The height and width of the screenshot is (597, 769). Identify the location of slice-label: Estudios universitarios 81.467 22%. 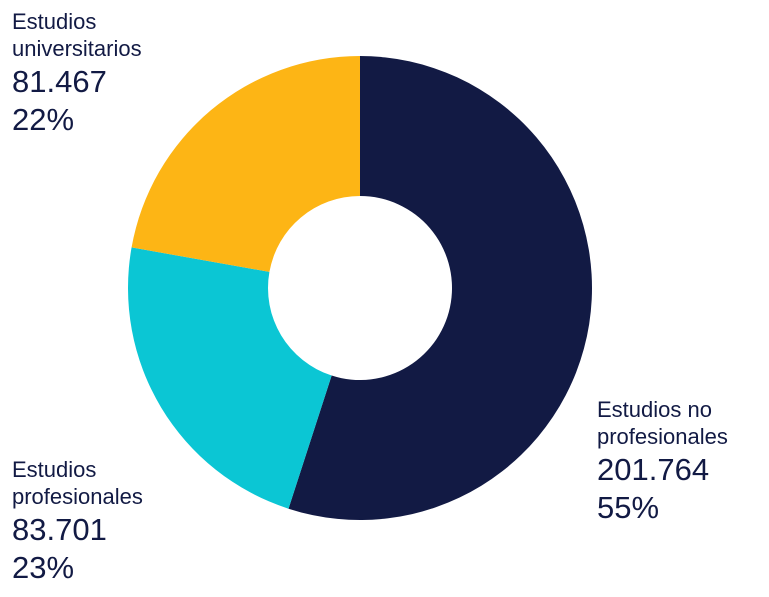
(101, 73).